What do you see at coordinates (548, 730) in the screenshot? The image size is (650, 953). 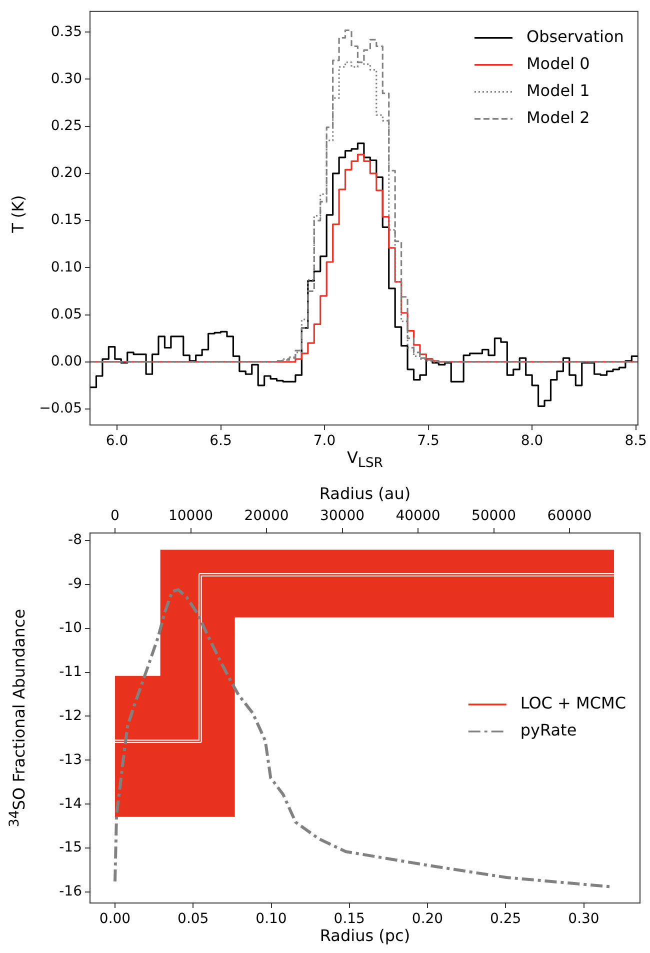 I see `legend-label: pyRate` at bounding box center [548, 730].